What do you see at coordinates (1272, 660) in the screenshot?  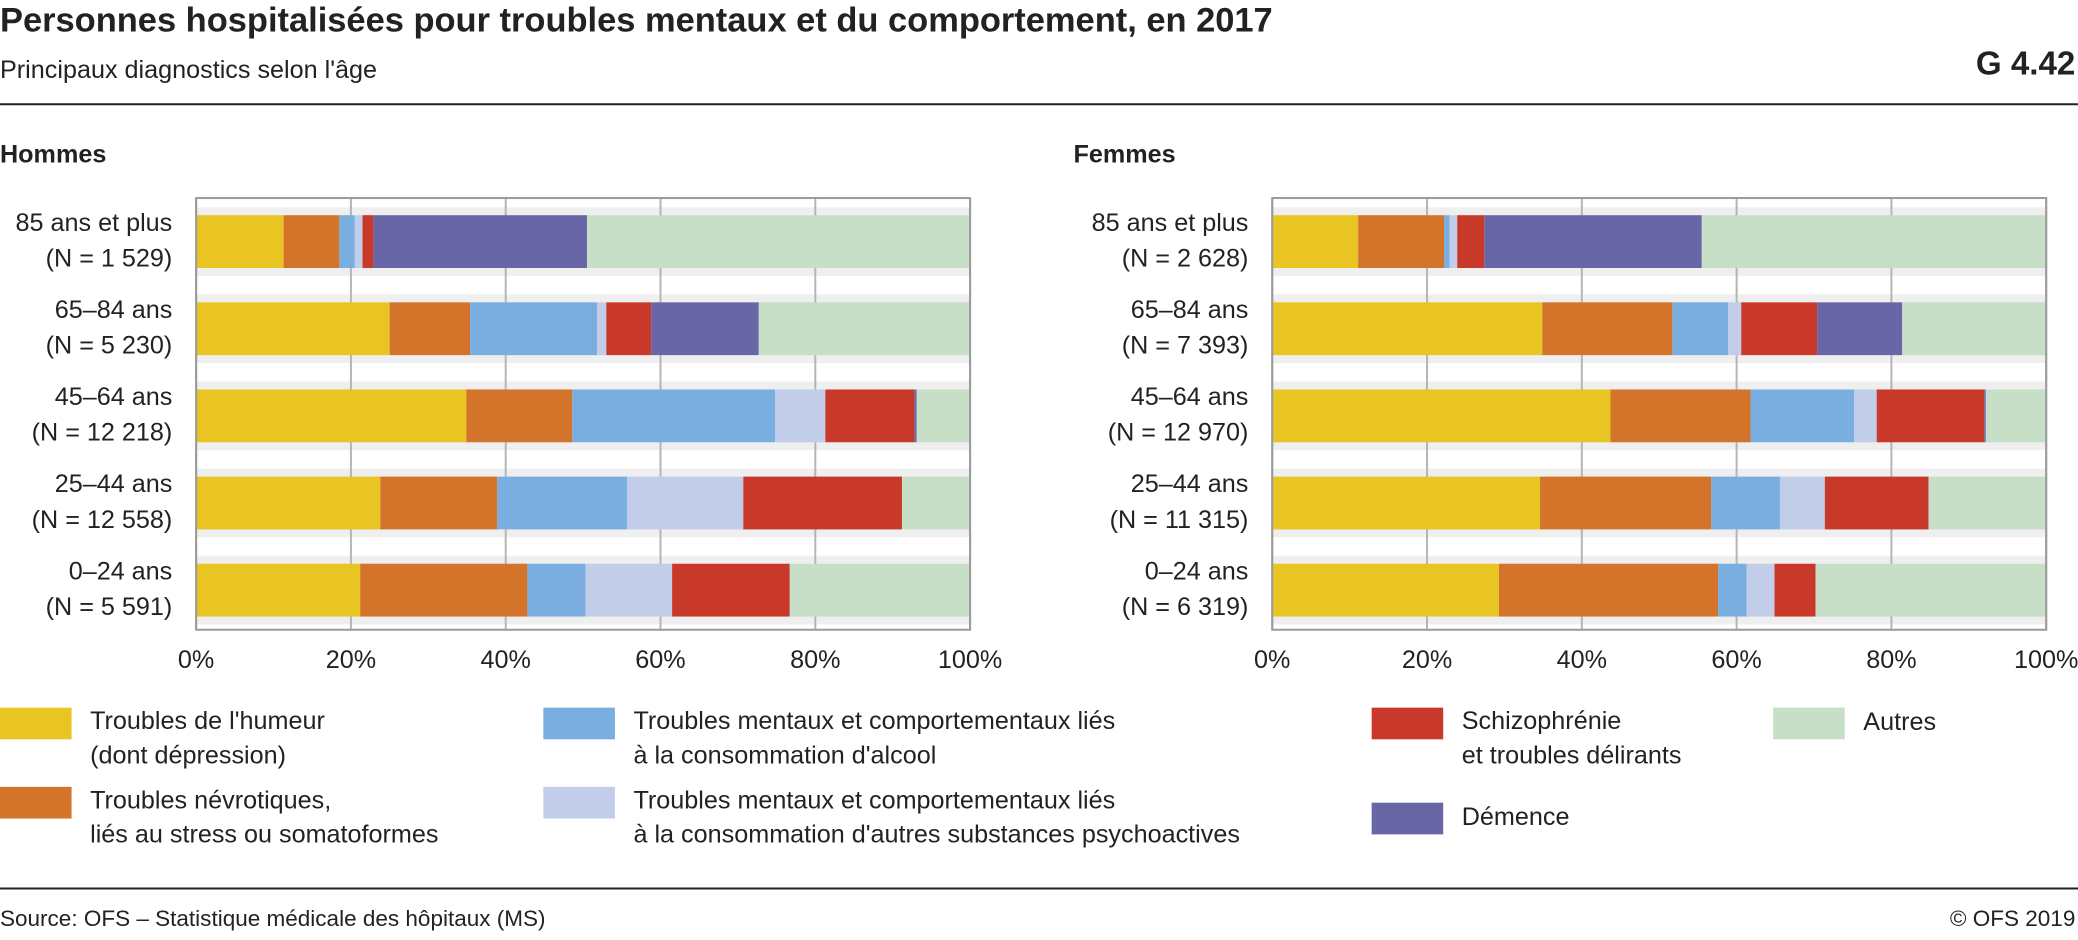 I see `x-tick-label: 0%` at bounding box center [1272, 660].